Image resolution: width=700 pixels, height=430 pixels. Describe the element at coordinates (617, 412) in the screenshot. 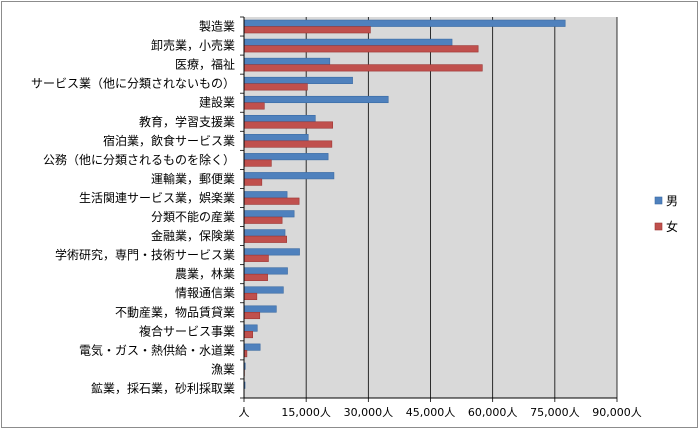

I see `x-tick-label: 90,000人` at that location.